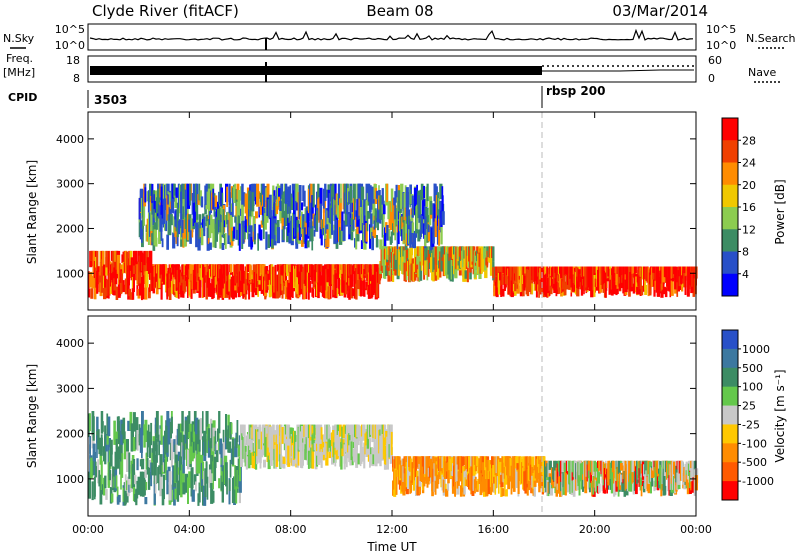 The width and height of the screenshot is (800, 554). Describe the element at coordinates (279, 196) in the screenshot. I see `heatmap-cell-1951` at that location.